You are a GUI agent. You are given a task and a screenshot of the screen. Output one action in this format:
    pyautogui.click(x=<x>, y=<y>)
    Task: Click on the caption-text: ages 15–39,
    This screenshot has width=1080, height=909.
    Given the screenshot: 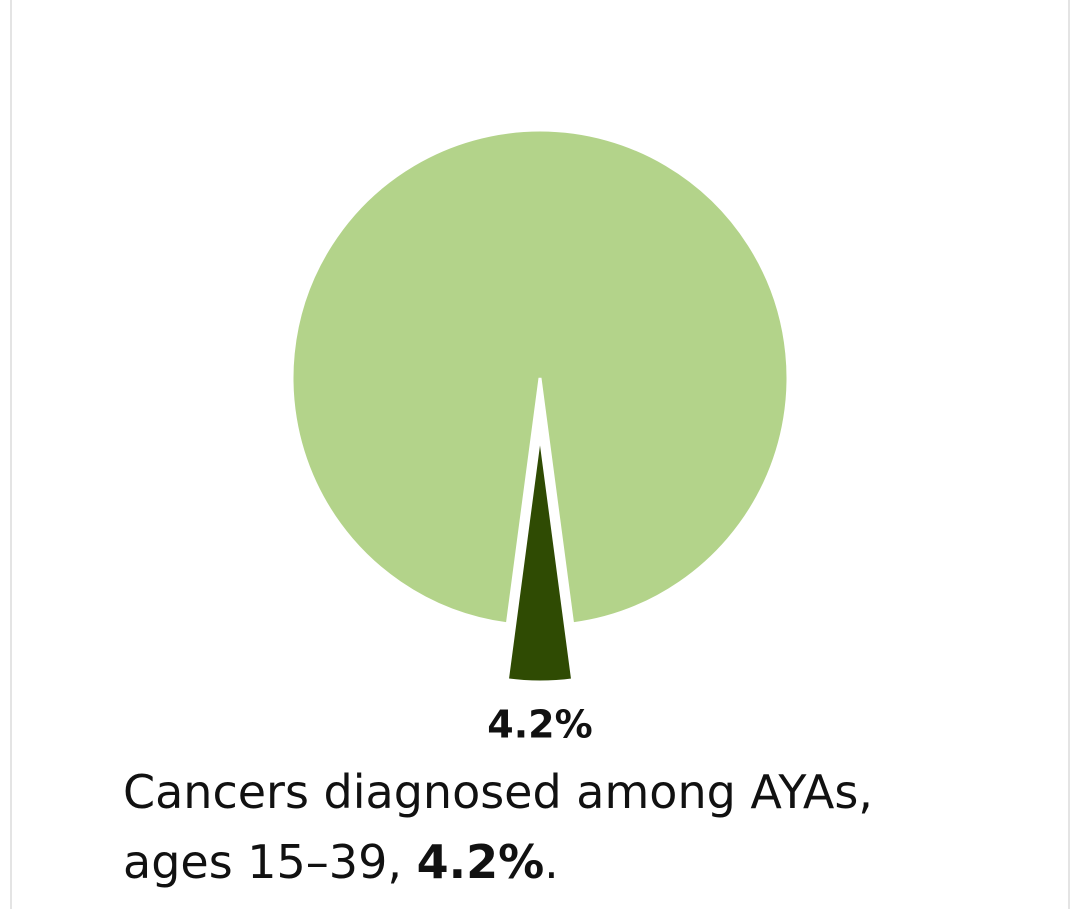 What is the action you would take?
    pyautogui.click(x=262, y=862)
    